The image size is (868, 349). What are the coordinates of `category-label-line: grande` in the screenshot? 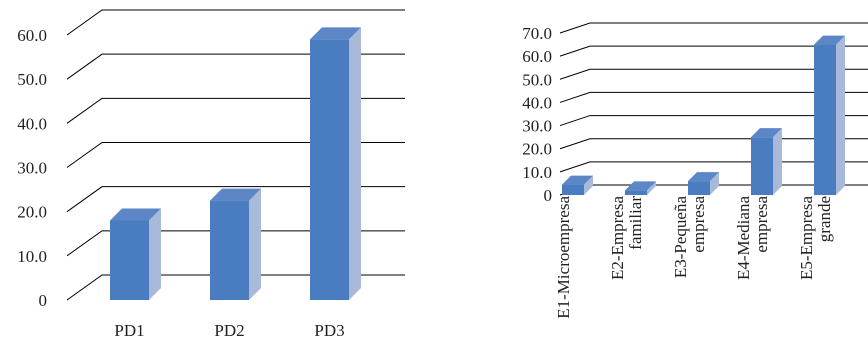 It's located at (824, 219).